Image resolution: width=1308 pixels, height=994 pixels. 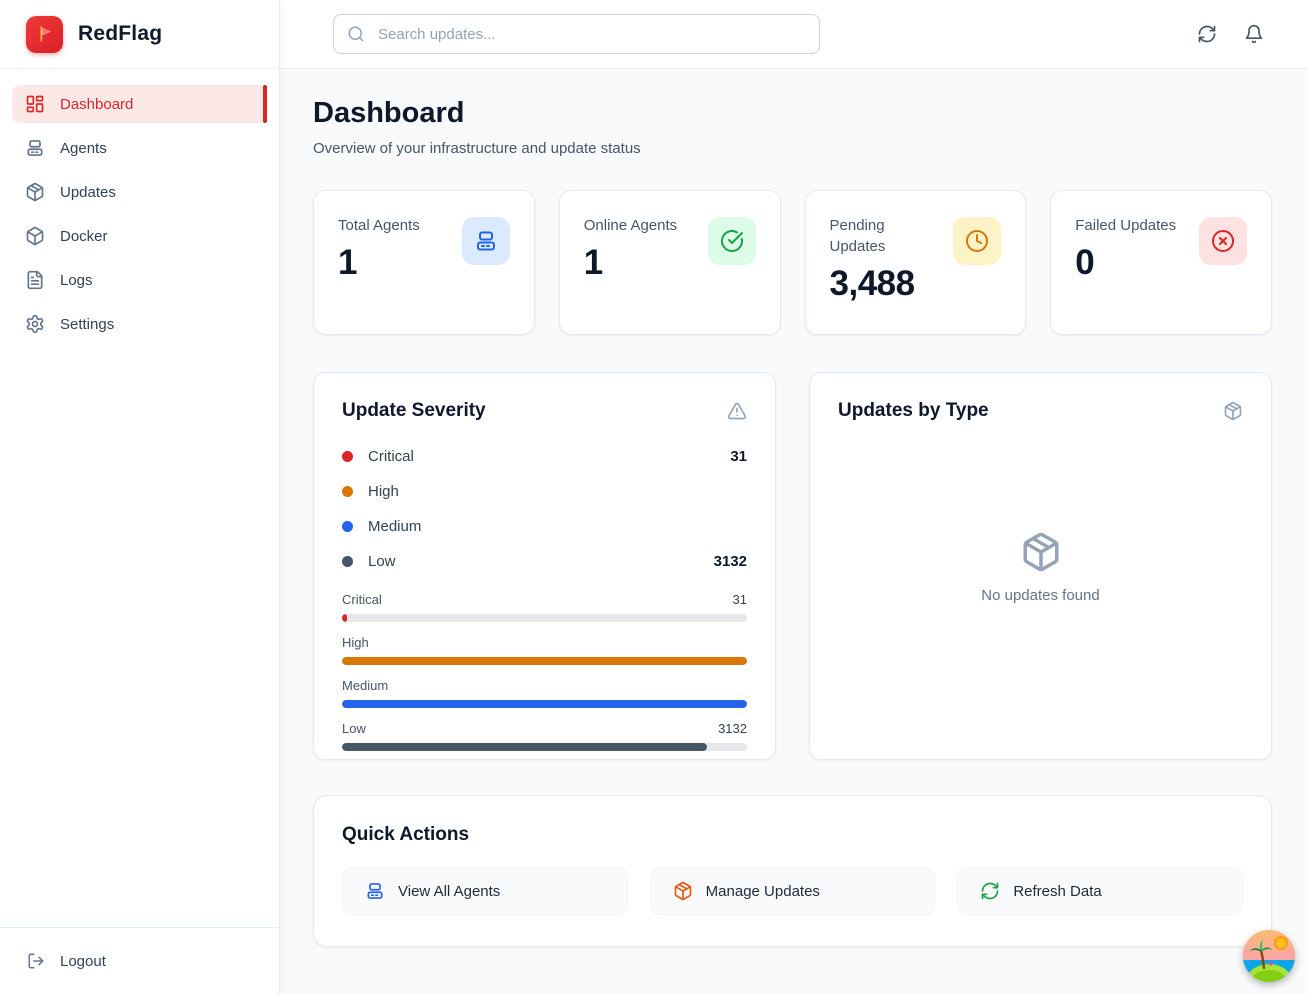 I want to click on empty-state-text: No updates found, so click(x=1040, y=595).